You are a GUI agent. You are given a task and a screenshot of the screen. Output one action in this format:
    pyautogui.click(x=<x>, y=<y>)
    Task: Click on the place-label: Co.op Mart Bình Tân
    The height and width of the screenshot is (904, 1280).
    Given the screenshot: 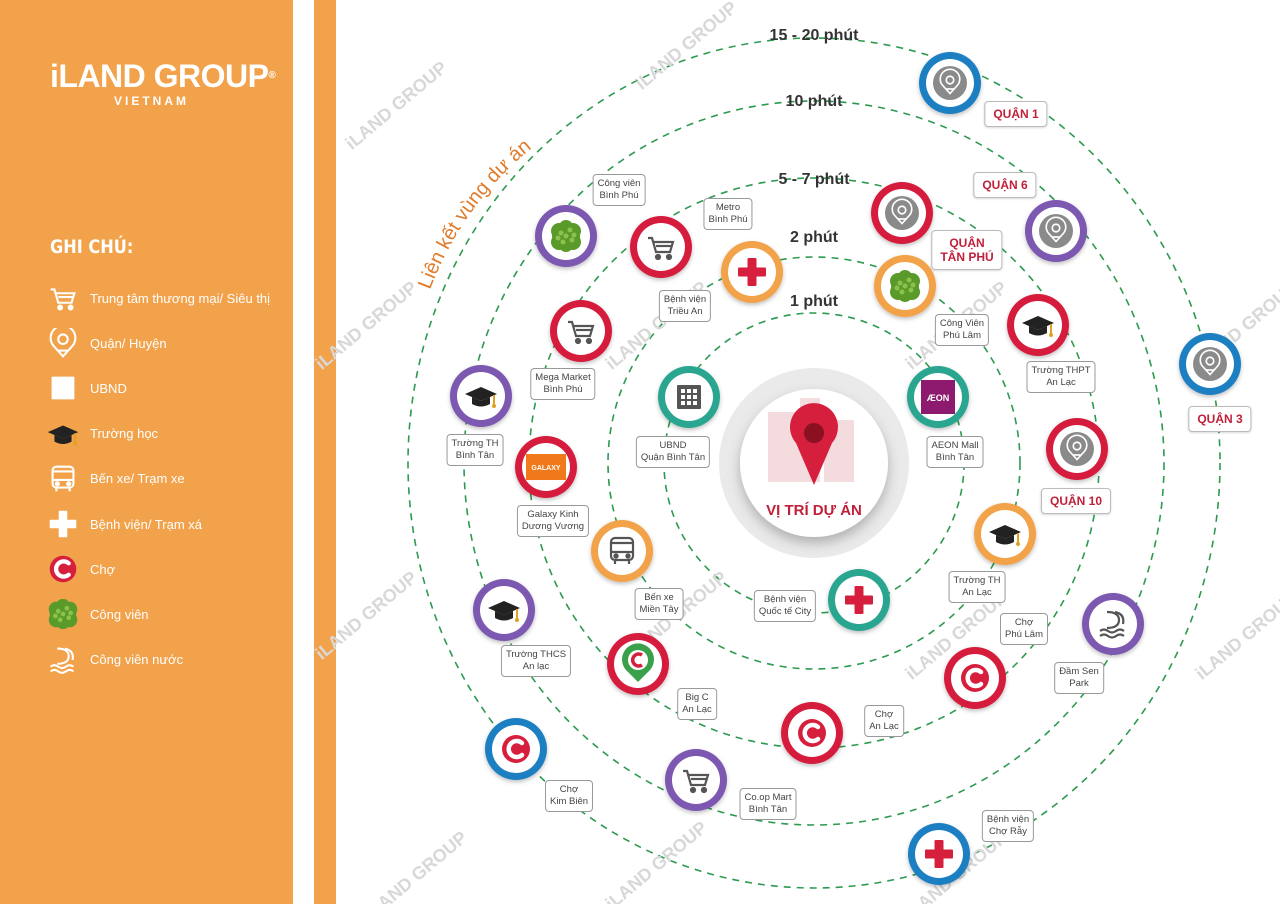 What is the action you would take?
    pyautogui.click(x=768, y=804)
    